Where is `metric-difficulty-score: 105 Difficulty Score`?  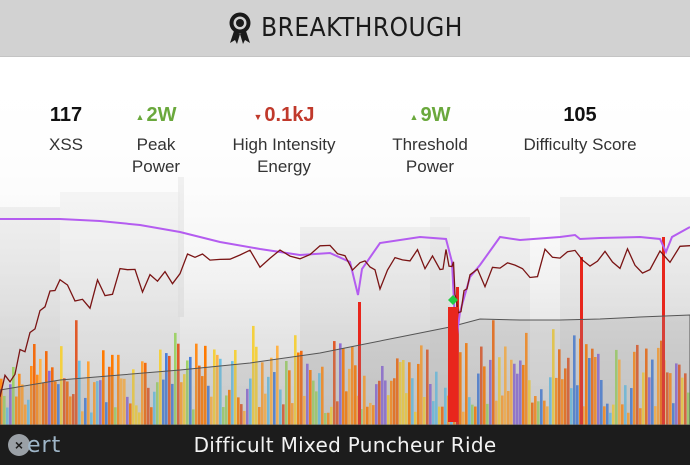 metric-difficulty-score: 105 Difficulty Score is located at coordinates (579, 129).